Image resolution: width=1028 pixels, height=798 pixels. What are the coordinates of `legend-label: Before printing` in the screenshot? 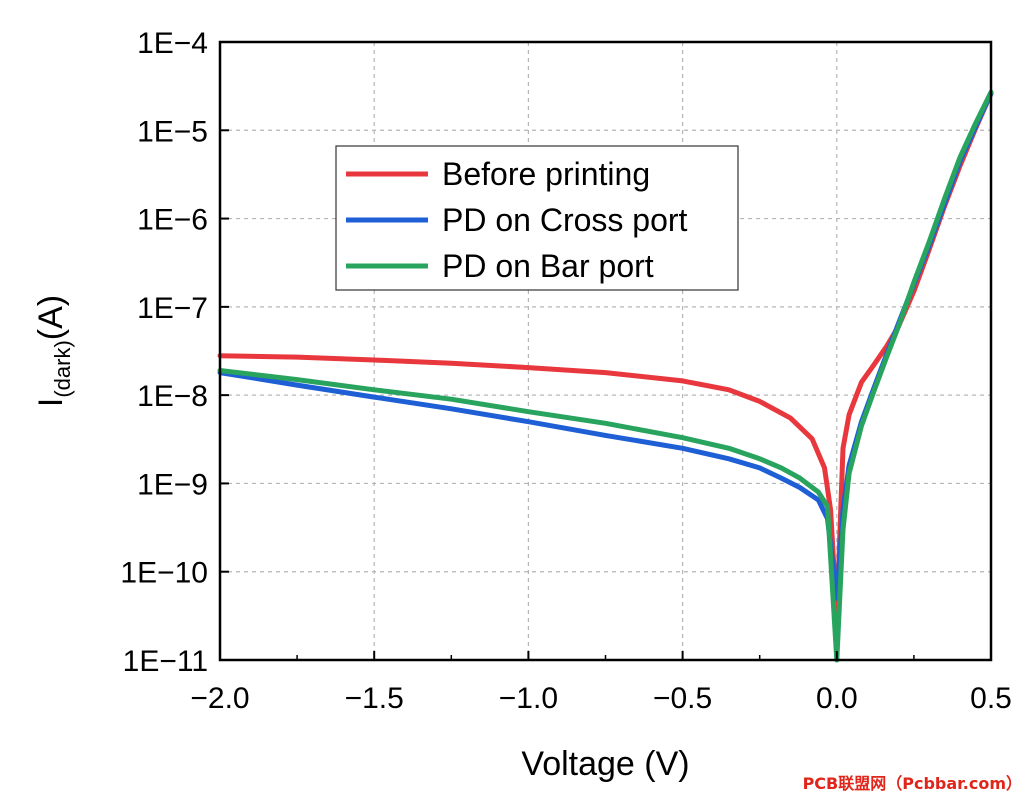 It's located at (546, 174).